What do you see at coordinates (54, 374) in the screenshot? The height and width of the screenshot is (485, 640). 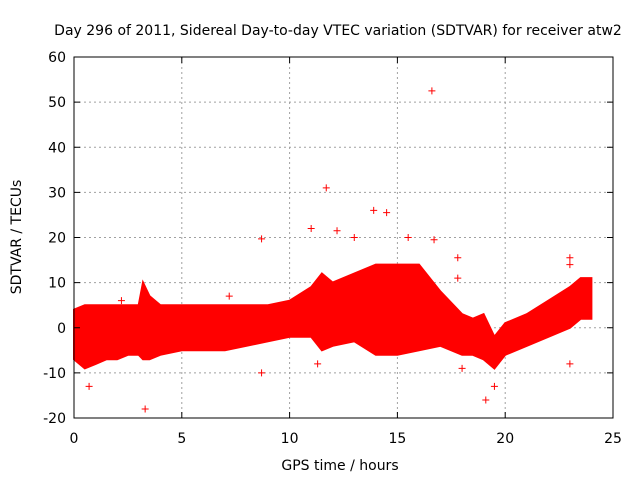 I see `y-tick-label: -10` at bounding box center [54, 374].